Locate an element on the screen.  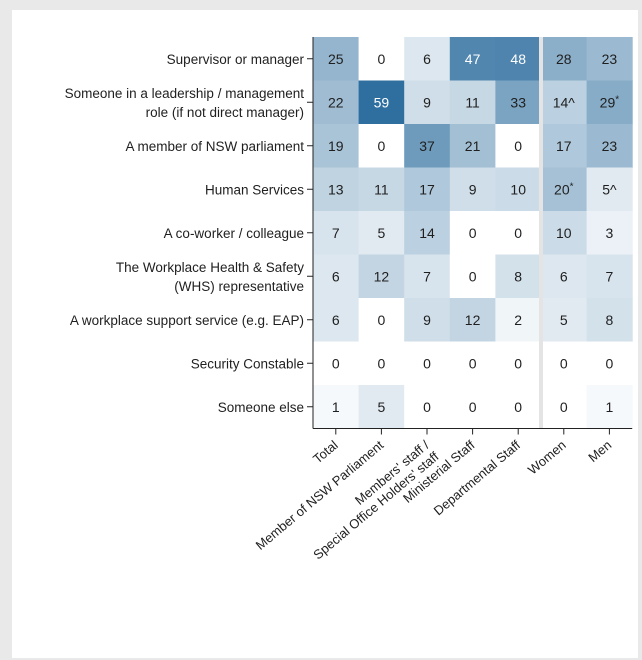
cell-value-label: 25 is located at coordinates (336, 59).